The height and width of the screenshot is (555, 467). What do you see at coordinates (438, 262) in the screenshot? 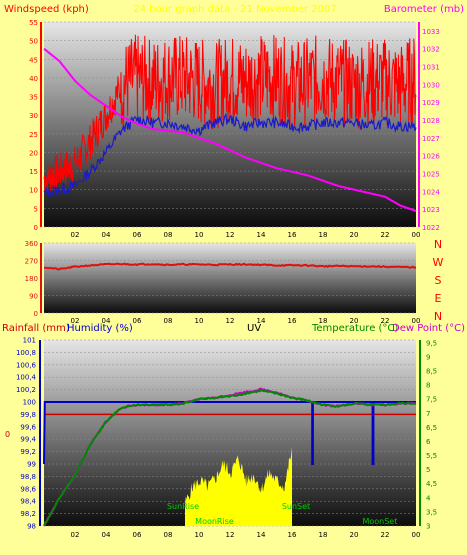
I see `compass-label: W` at bounding box center [438, 262].